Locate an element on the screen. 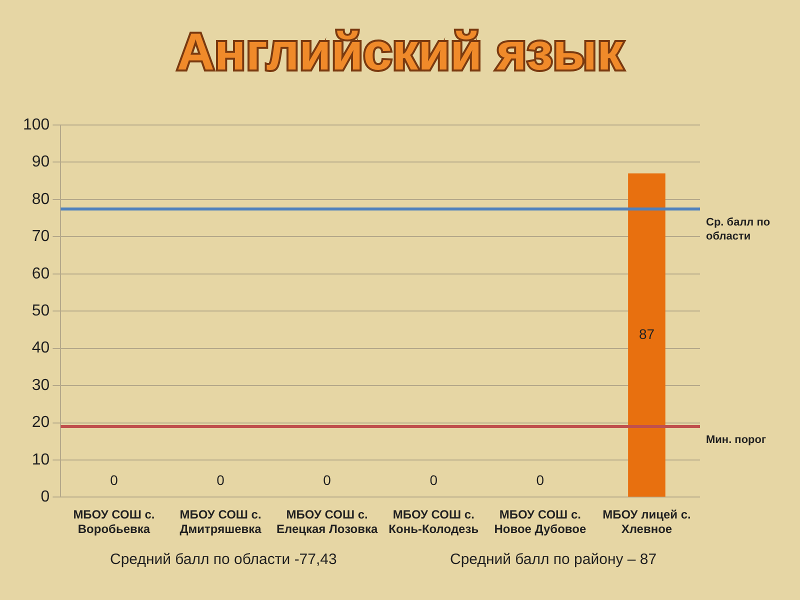 The height and width of the screenshot is (600, 800). y-tick-label: 10 is located at coordinates (41, 459).